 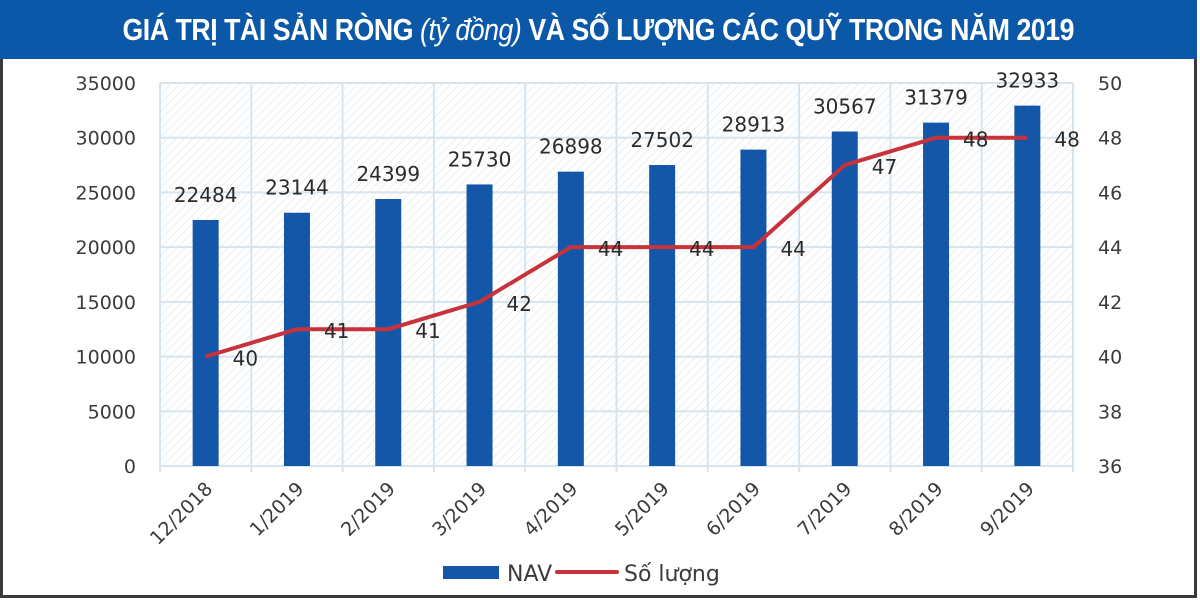 What do you see at coordinates (1110, 275) in the screenshot?
I see `right-axis: 36 38 40 42 44 46 48 50` at bounding box center [1110, 275].